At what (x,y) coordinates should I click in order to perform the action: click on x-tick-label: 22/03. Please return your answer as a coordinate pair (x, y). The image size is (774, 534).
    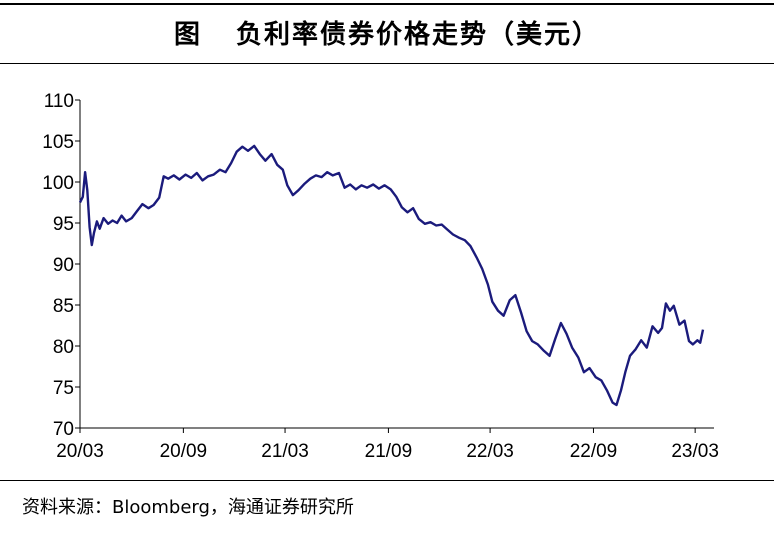
    Looking at the image, I should click on (490, 451).